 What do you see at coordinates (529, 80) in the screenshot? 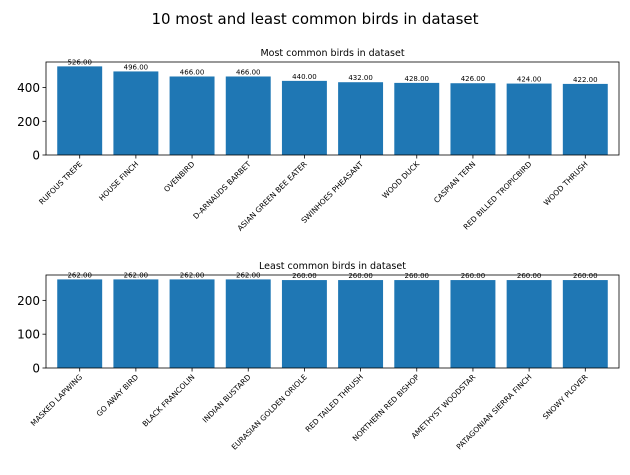
I see `data-label: 424.00` at bounding box center [529, 80].